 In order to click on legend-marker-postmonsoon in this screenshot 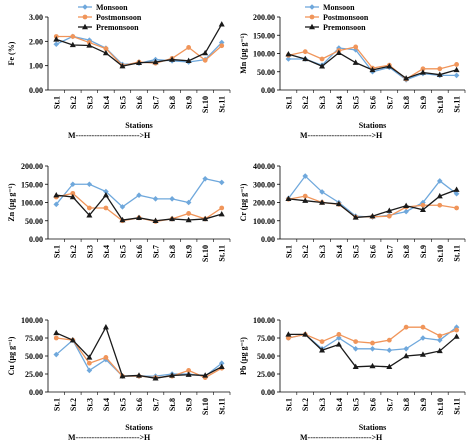, I will do `click(312, 17)`.